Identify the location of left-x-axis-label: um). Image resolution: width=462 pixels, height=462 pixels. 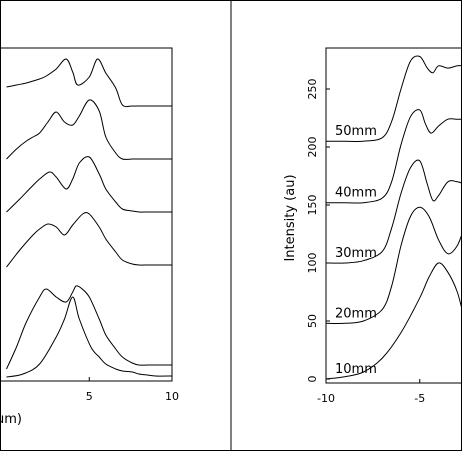
(11, 419).